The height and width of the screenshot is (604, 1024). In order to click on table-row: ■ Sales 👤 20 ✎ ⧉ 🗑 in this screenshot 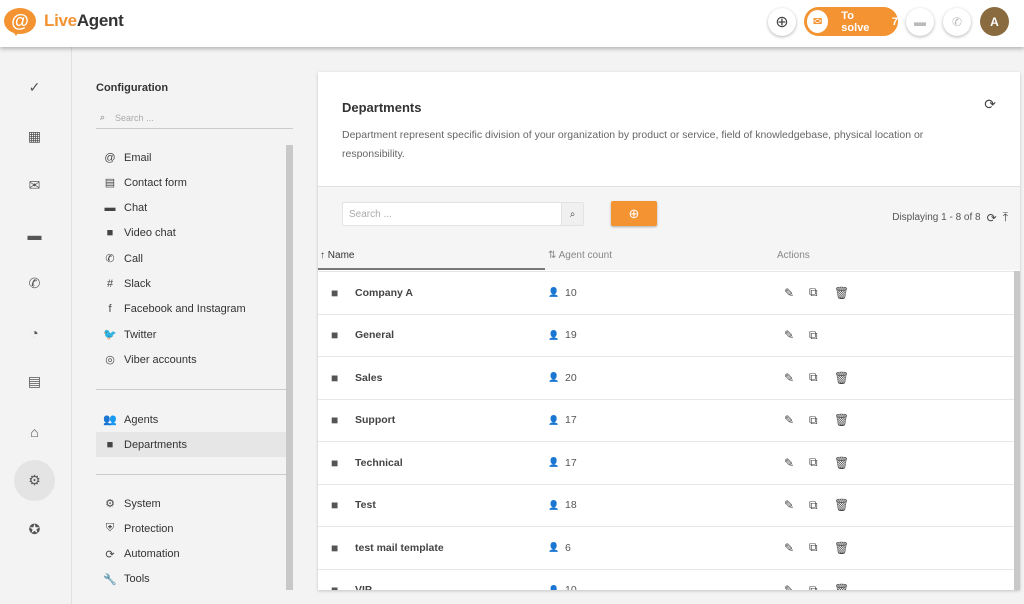, I will do `click(666, 377)`.